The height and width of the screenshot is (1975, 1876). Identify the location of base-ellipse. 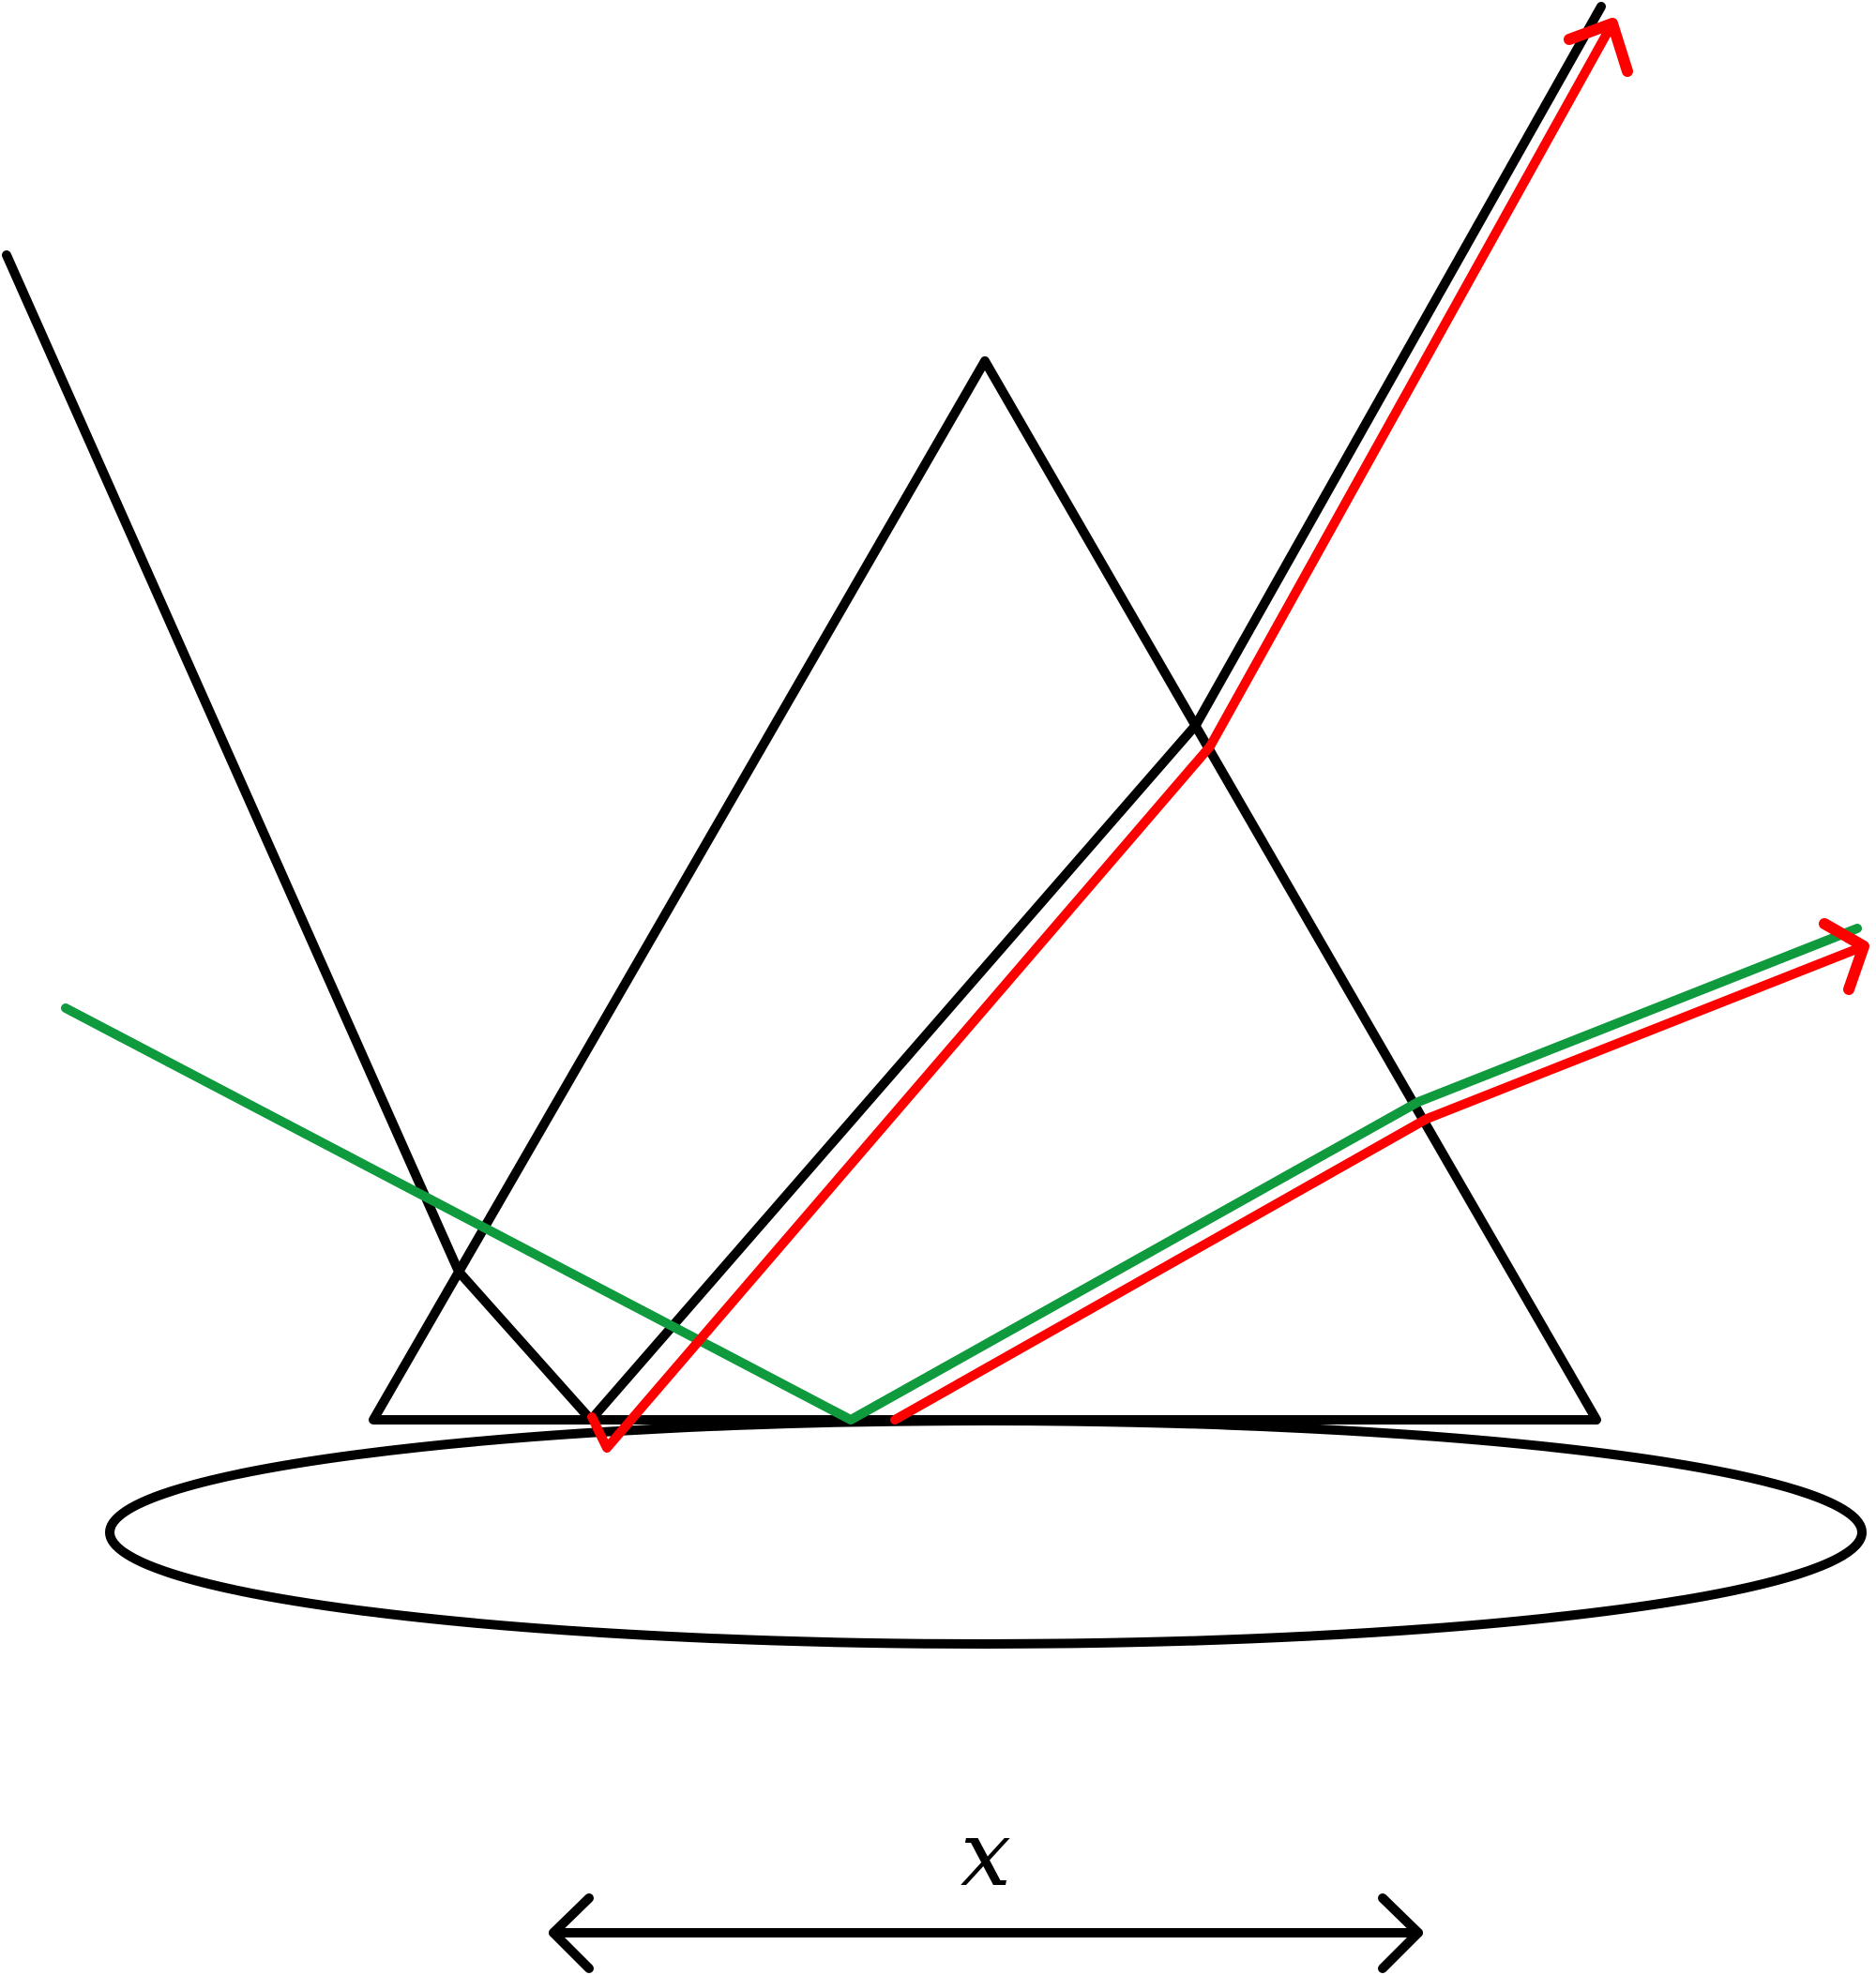
(986, 1533).